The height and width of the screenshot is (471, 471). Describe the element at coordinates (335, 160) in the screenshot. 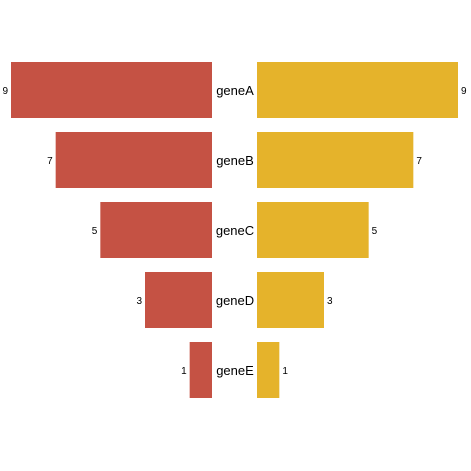

I see `bar-right-geneB` at that location.